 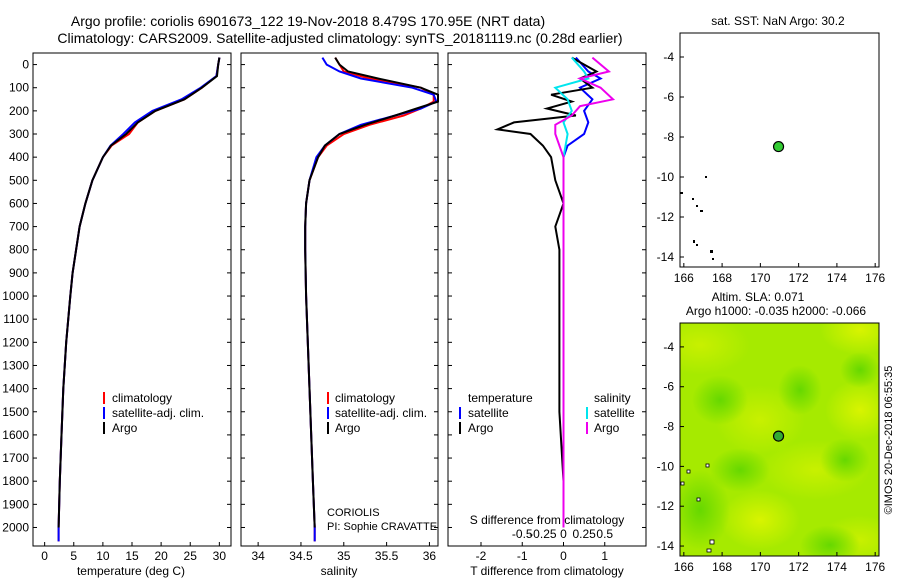 What do you see at coordinates (382, 527) in the screenshot?
I see `pi-label: PI: Sophie CRAVATTE` at bounding box center [382, 527].